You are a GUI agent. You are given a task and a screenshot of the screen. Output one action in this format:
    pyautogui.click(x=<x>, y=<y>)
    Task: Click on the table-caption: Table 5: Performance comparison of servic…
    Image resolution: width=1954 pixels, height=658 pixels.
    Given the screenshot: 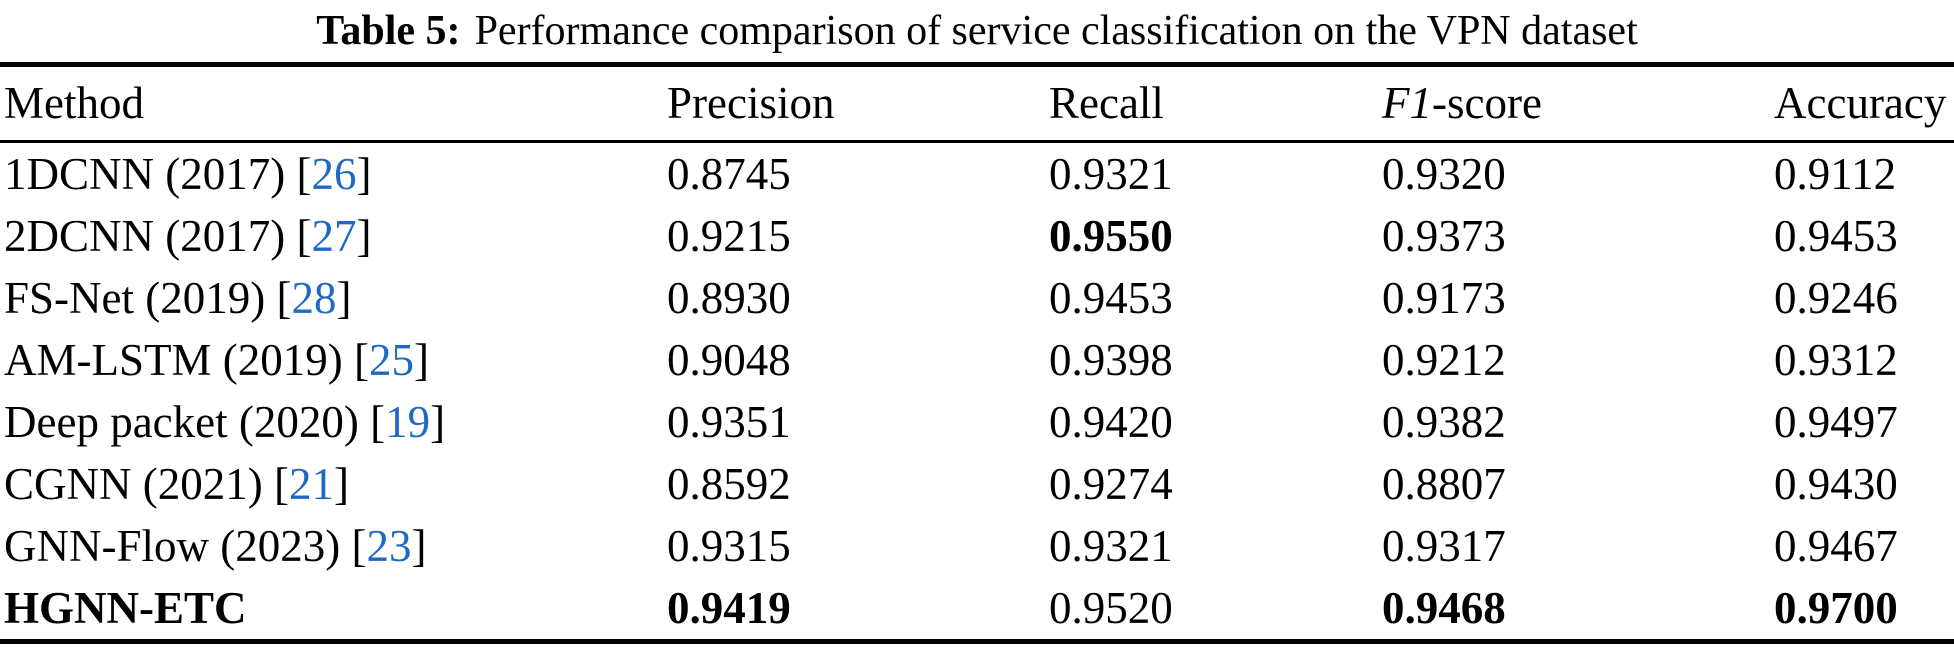 What is the action you would take?
    pyautogui.click(x=977, y=31)
    